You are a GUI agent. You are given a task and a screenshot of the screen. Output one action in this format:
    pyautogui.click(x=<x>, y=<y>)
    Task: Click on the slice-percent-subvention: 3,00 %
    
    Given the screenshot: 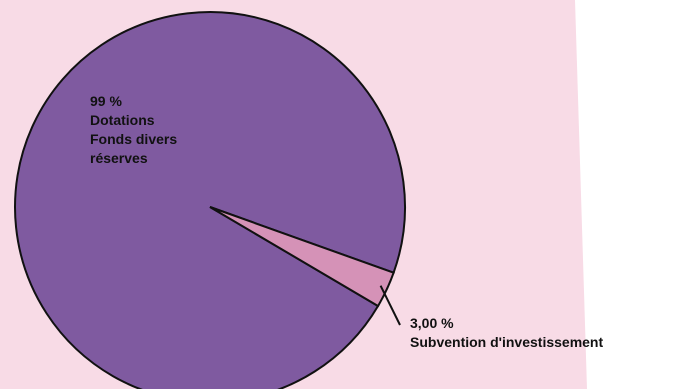 What is the action you would take?
    pyautogui.click(x=432, y=323)
    